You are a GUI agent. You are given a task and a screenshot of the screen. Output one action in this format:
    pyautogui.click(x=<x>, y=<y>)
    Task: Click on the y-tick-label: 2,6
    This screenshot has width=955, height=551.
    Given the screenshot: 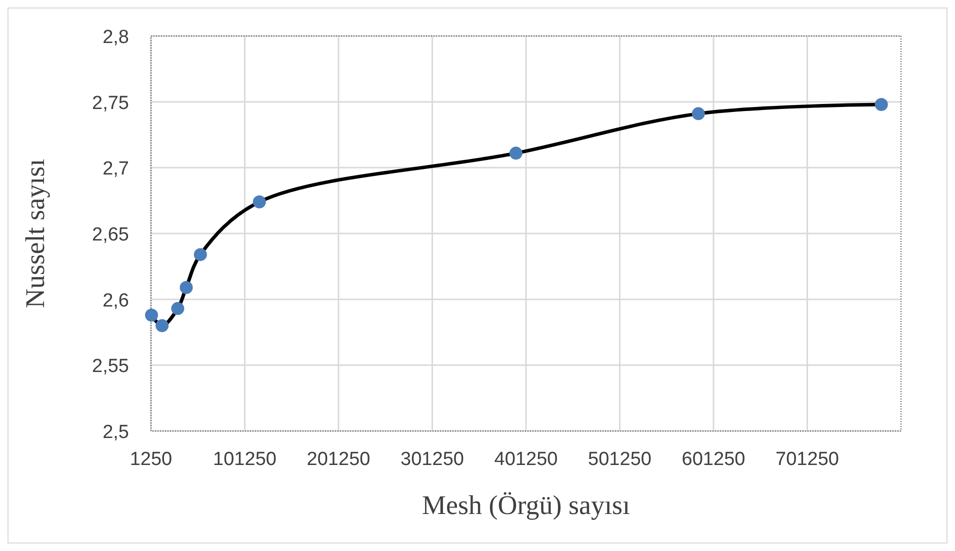 What is the action you would take?
    pyautogui.click(x=115, y=301)
    